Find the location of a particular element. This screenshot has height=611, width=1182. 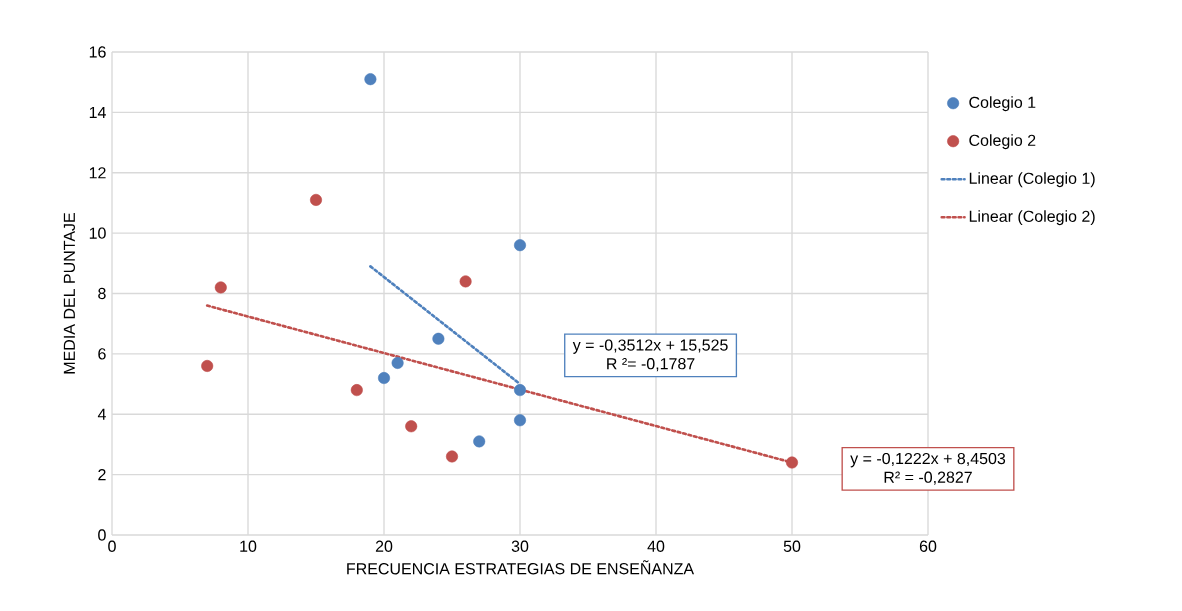

legend-label: Colegio 2 is located at coordinates (1002, 142).